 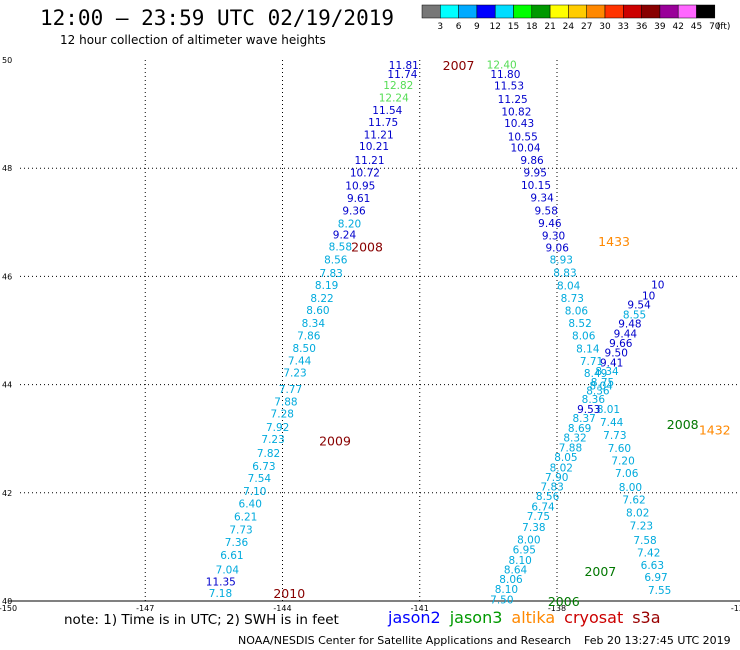 I want to click on wave-height-value: 10.82, so click(x=516, y=112).